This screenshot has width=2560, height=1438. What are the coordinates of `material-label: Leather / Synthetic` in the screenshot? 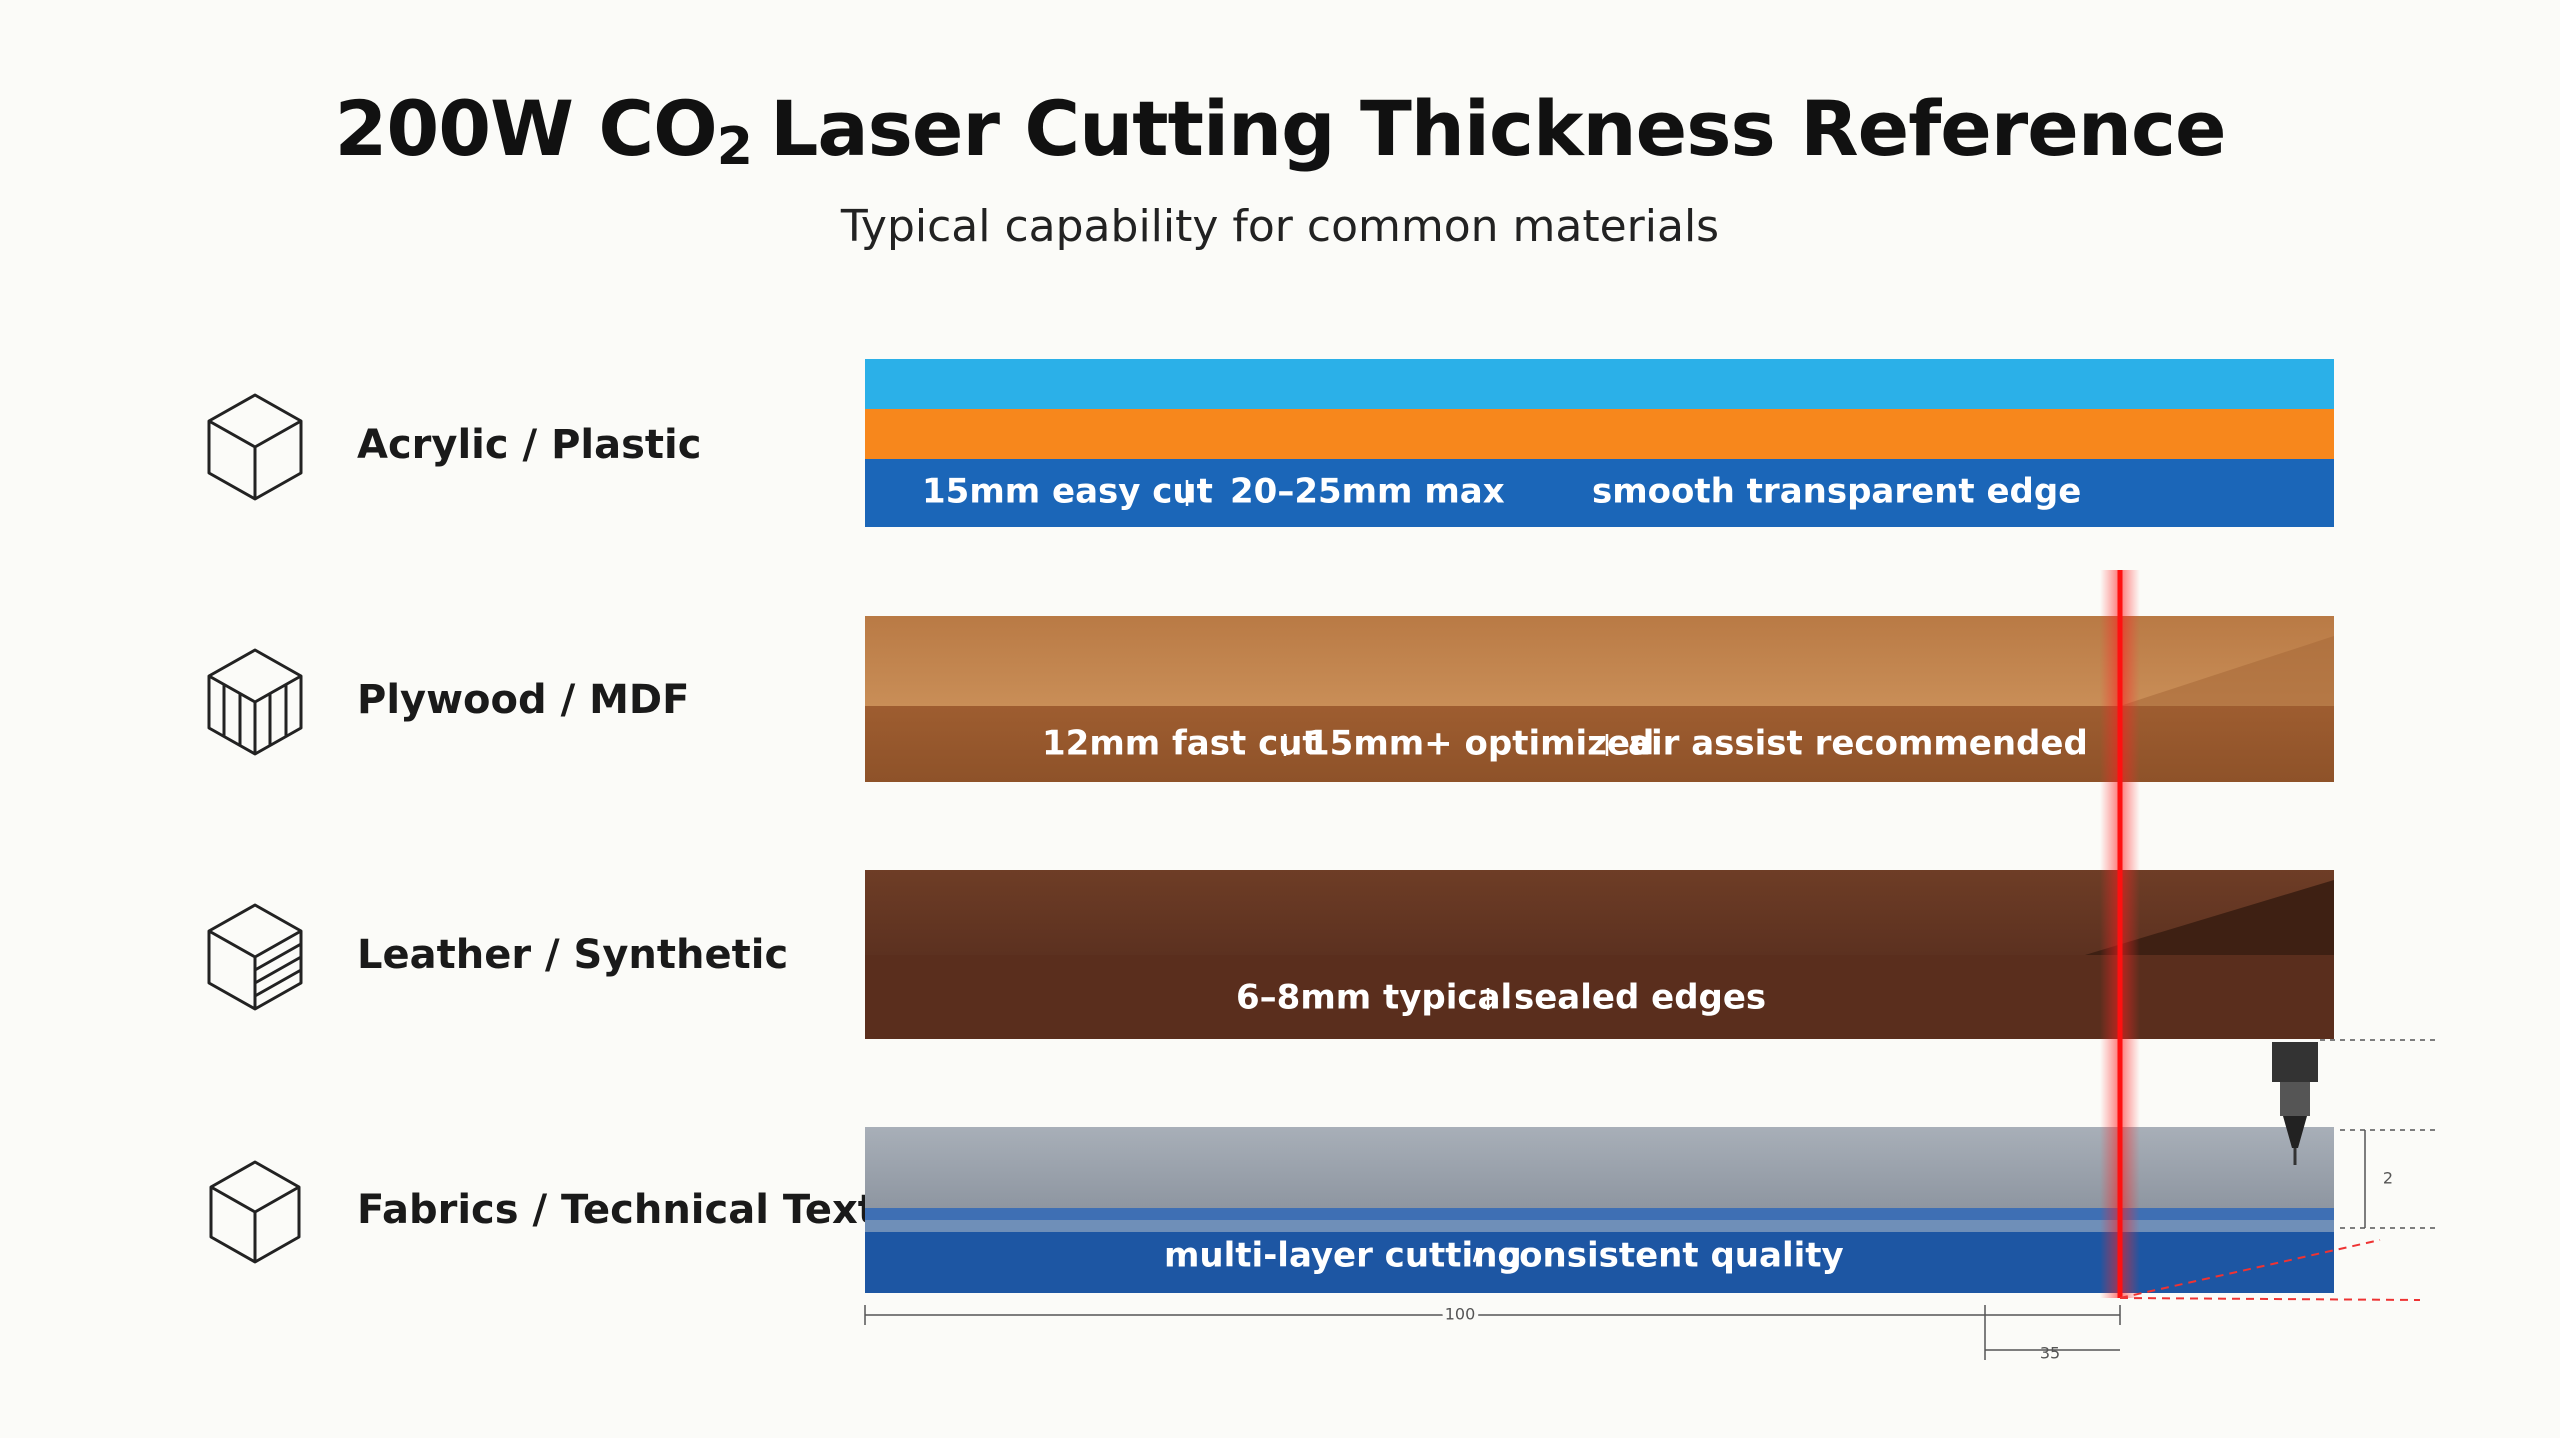 It's located at (572, 955).